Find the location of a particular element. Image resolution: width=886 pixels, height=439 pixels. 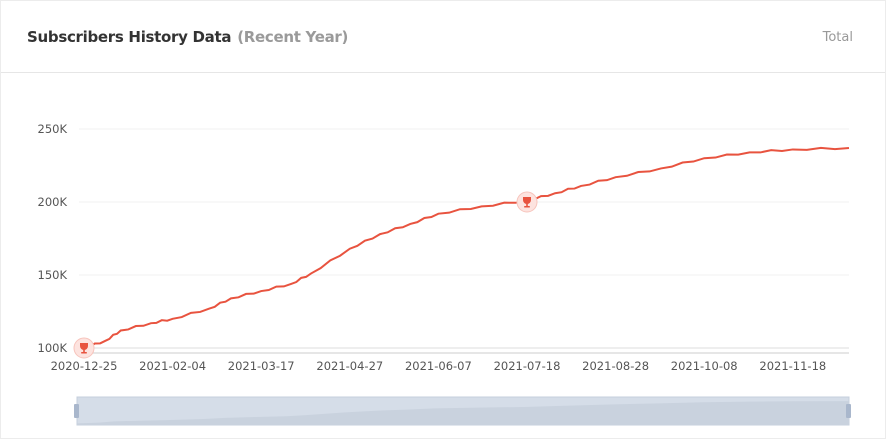

card-title: Subscribers History Data (Recent Year) is located at coordinates (187, 37).